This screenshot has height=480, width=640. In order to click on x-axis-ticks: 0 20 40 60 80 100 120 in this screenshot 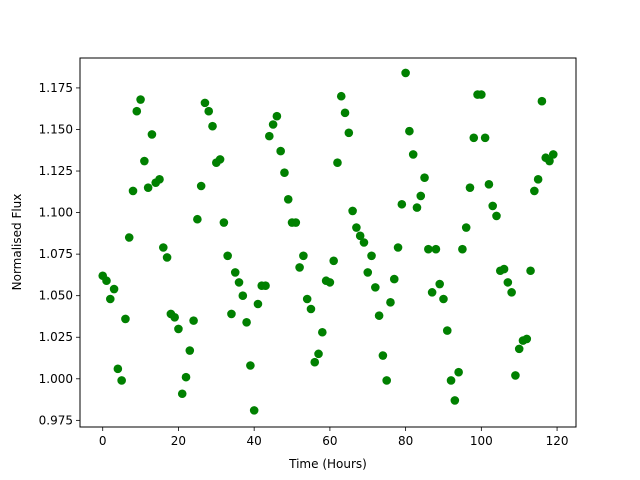, I will do `click(334, 437)`.